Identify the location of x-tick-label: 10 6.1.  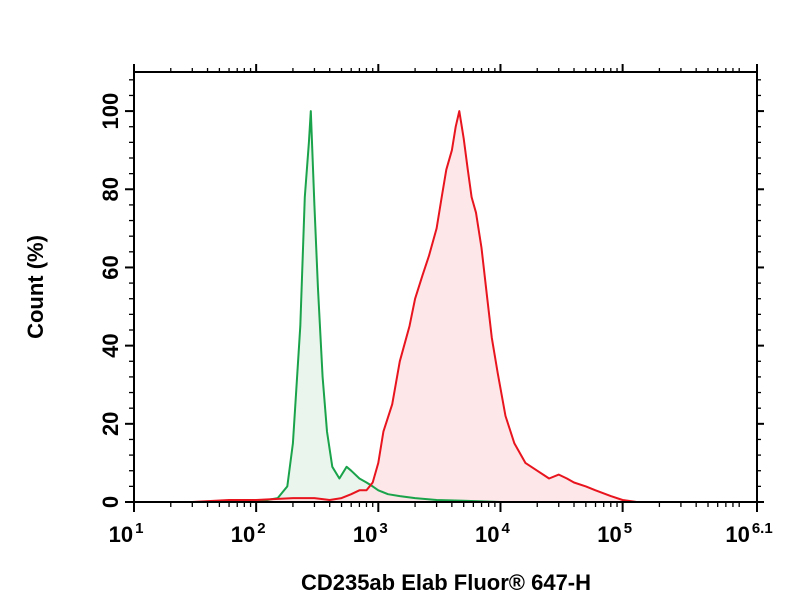
(748, 533).